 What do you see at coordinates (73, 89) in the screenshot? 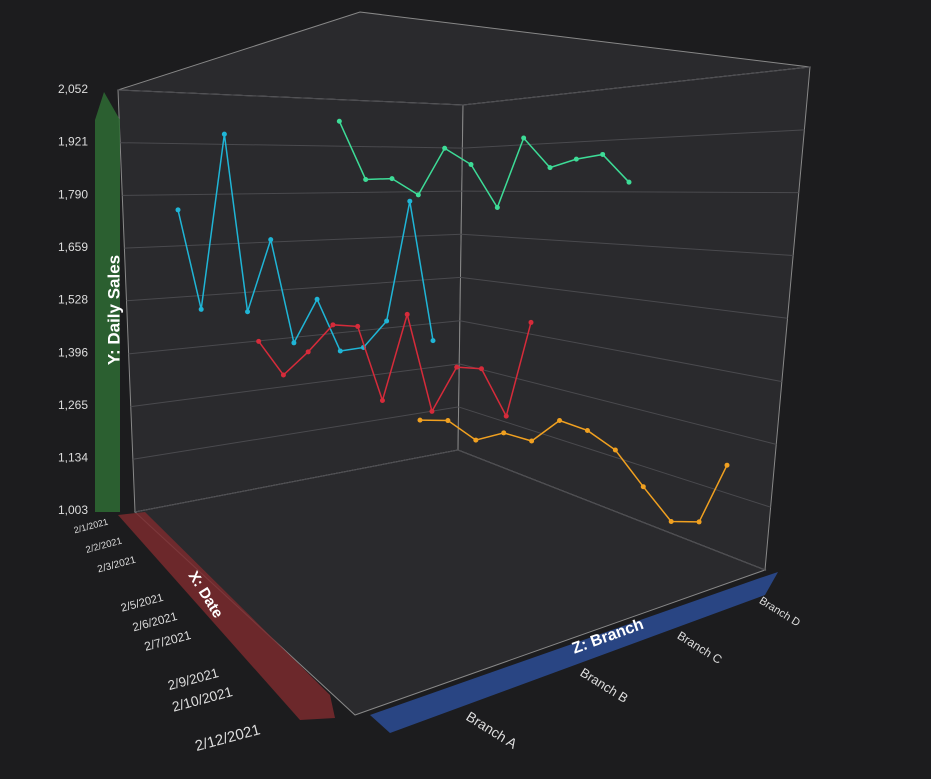
I see `y-tick-label: 2,052` at bounding box center [73, 89].